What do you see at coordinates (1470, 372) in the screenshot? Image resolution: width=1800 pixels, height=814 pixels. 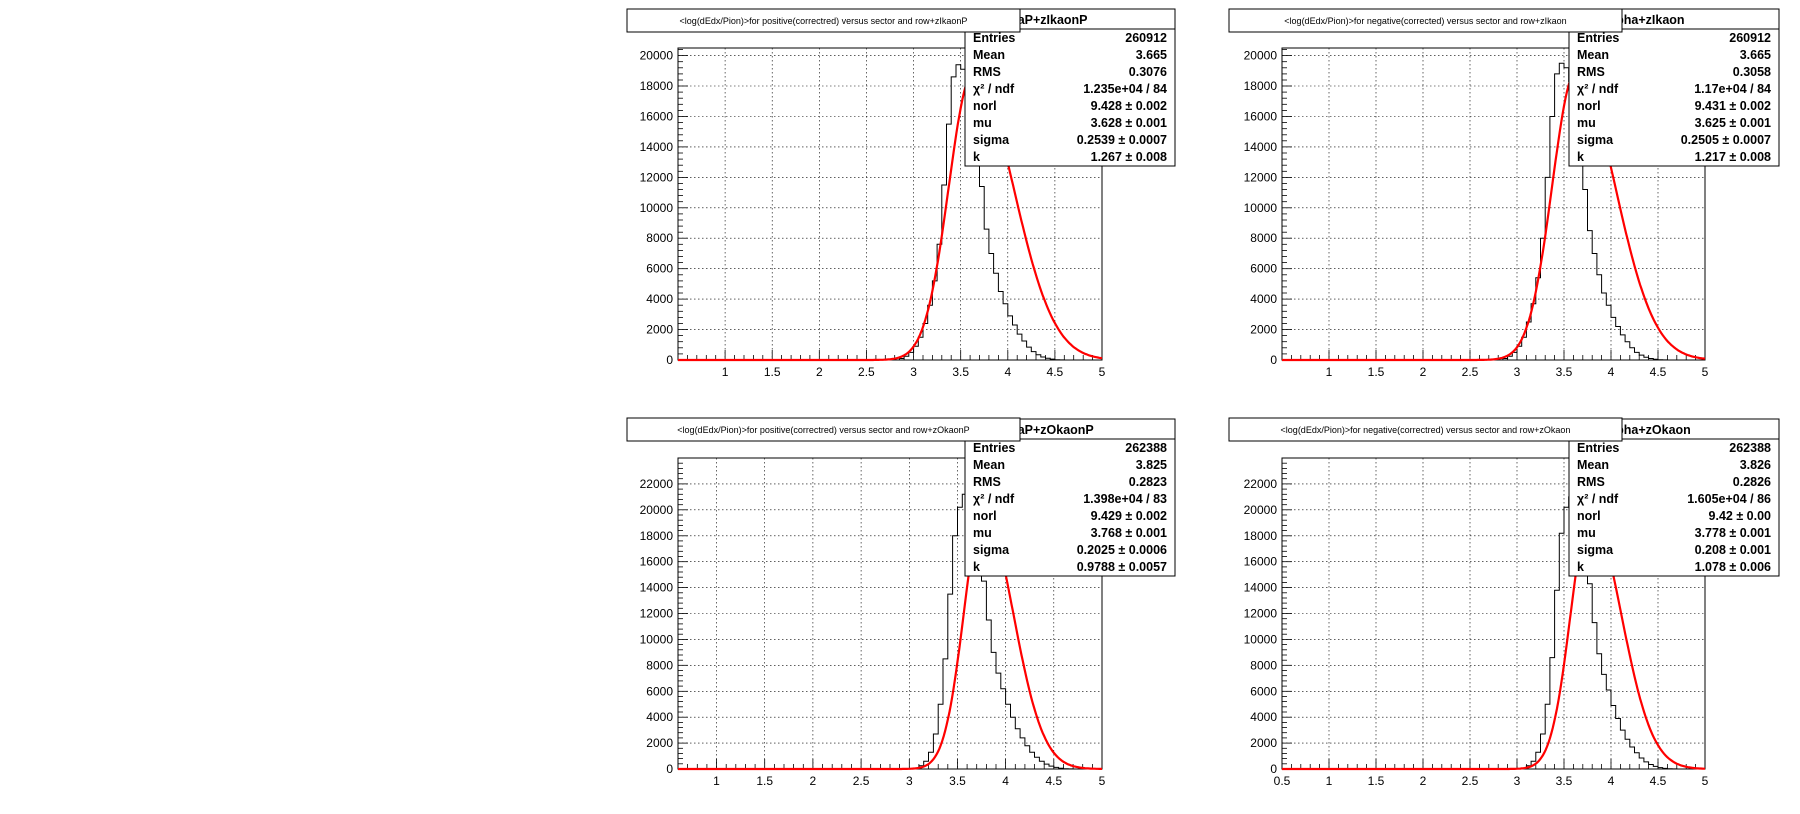 I see `x-tick-label: 2.5` at bounding box center [1470, 372].